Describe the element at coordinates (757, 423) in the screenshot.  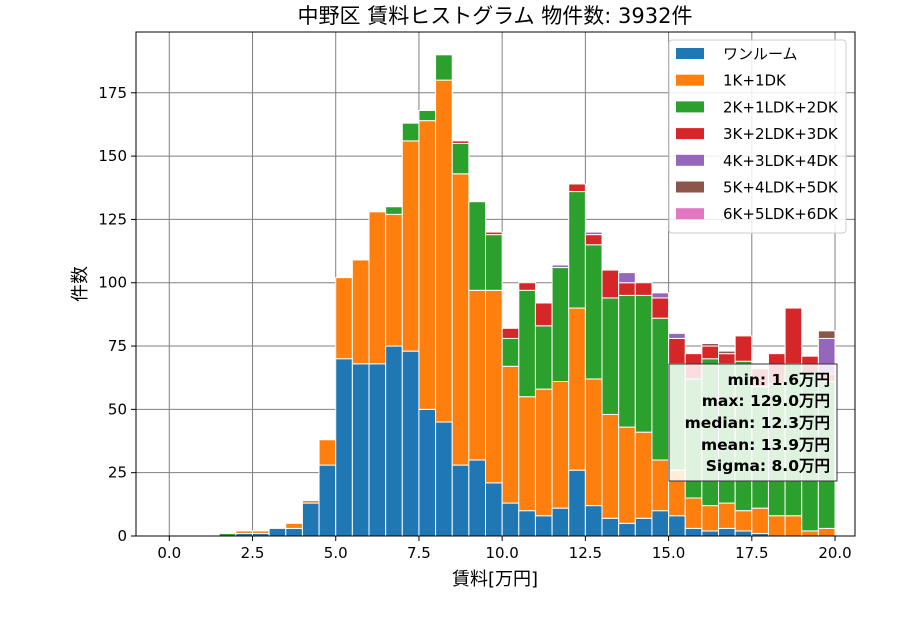
I see `stats-median: median: 12.3万円` at that location.